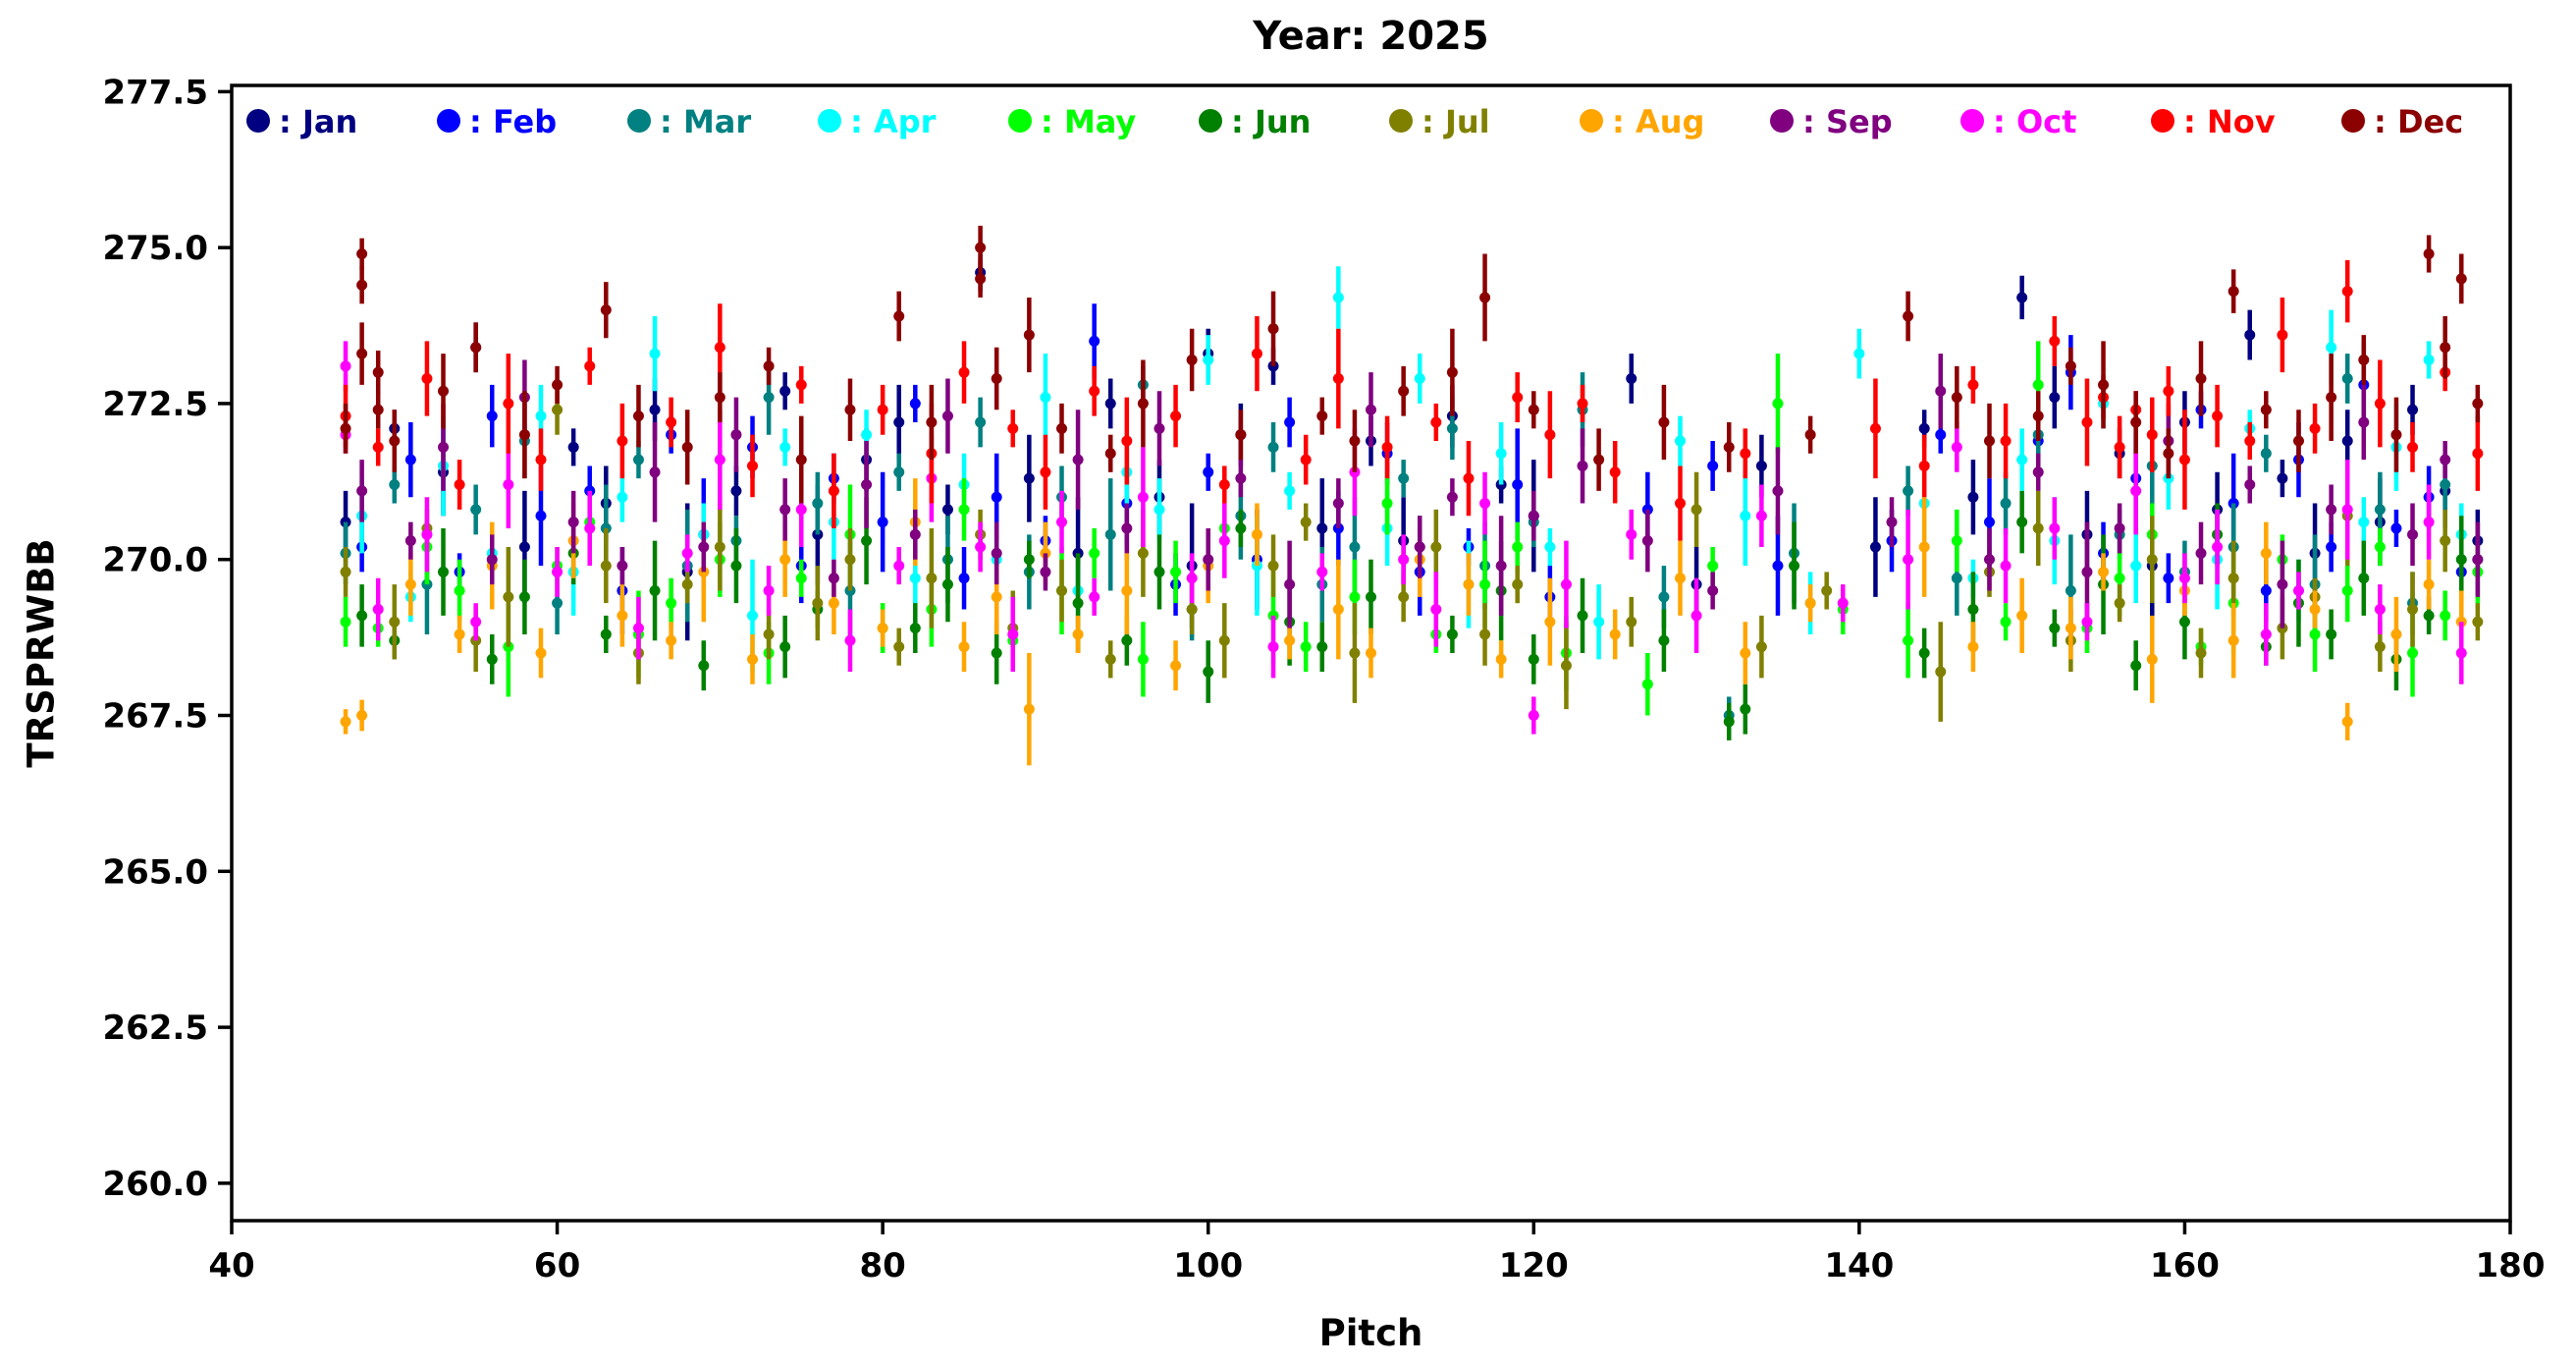 The image size is (2576, 1366). What do you see at coordinates (1208, 1265) in the screenshot?
I see `x-tick-label: 100` at bounding box center [1208, 1265].